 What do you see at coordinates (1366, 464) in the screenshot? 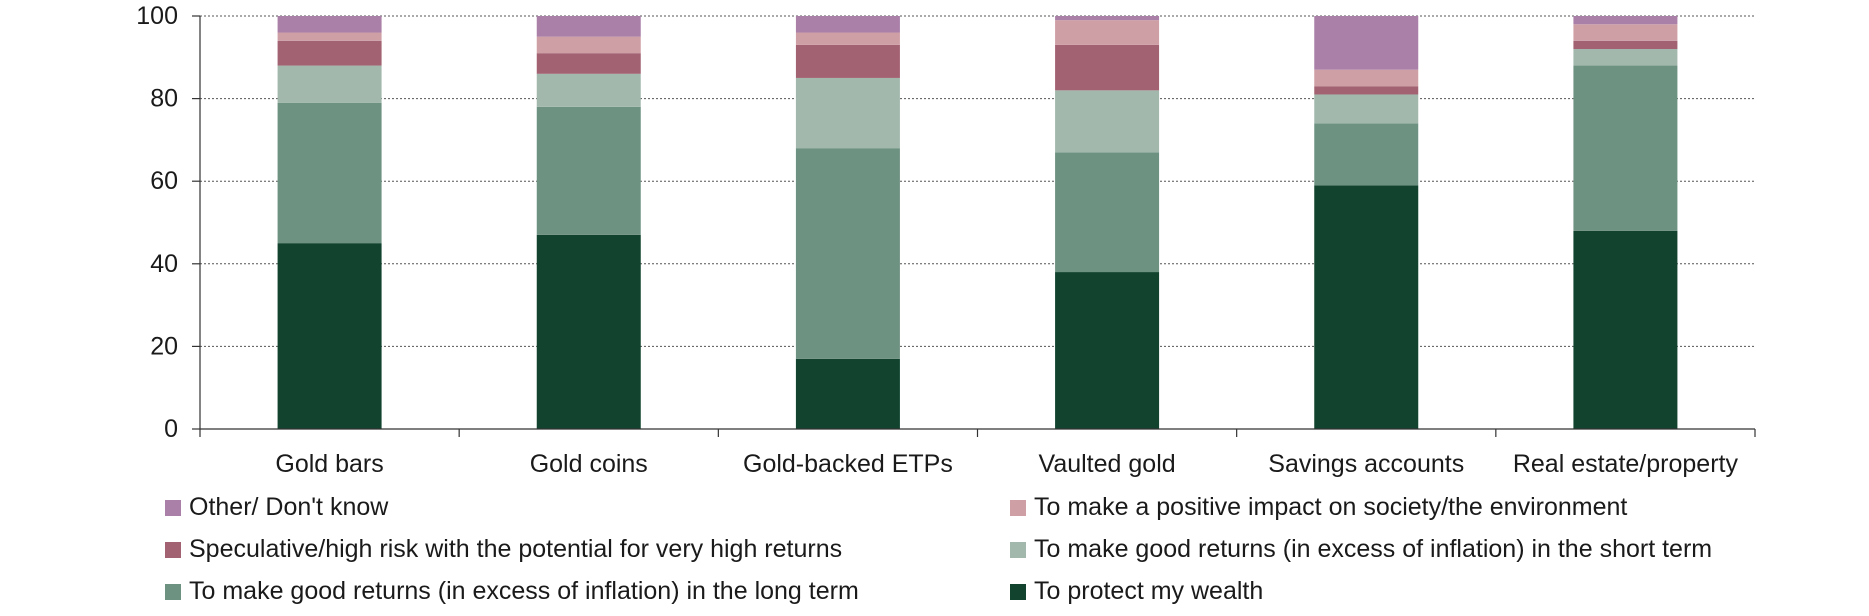
I see `x-tick-label: Savings accounts` at bounding box center [1366, 464].